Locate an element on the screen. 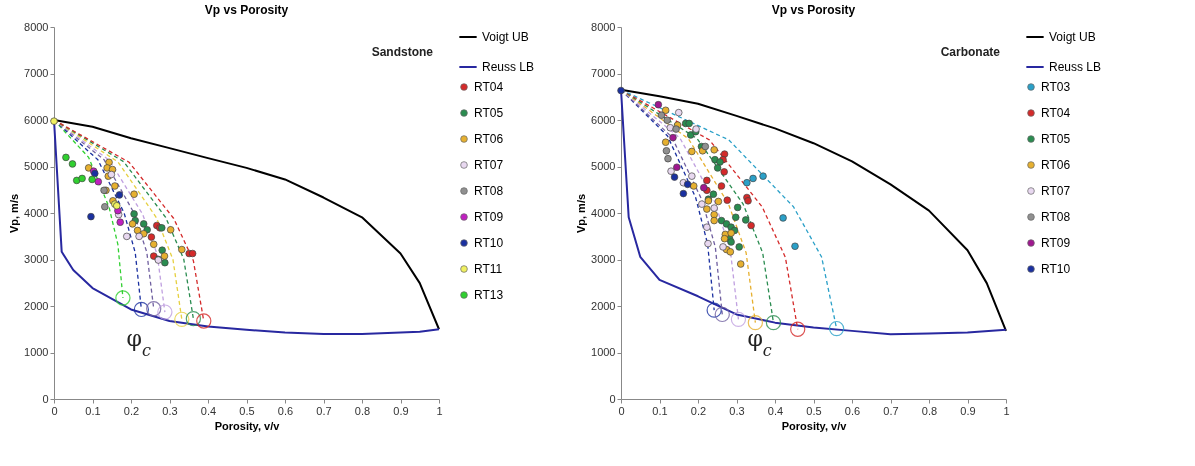 This screenshot has height=466, width=1195. annotation: Carbonate is located at coordinates (970, 52).